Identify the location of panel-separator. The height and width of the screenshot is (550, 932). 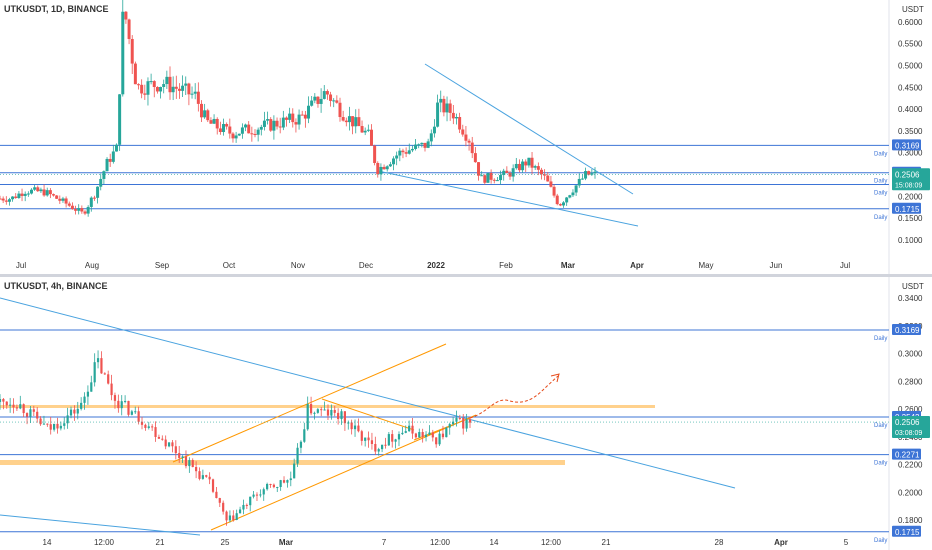
(466, 275).